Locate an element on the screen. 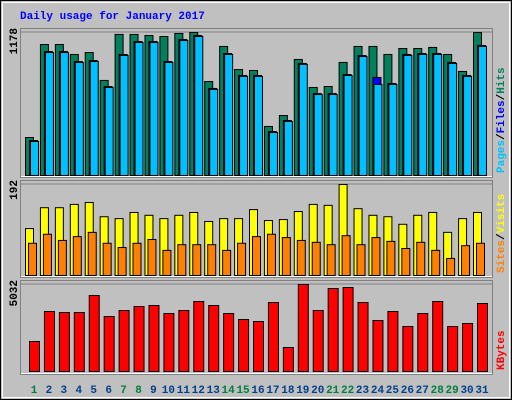 Image resolution: width=512 pixels, height=400 pixels. x-tick-label: 27 is located at coordinates (422, 391).